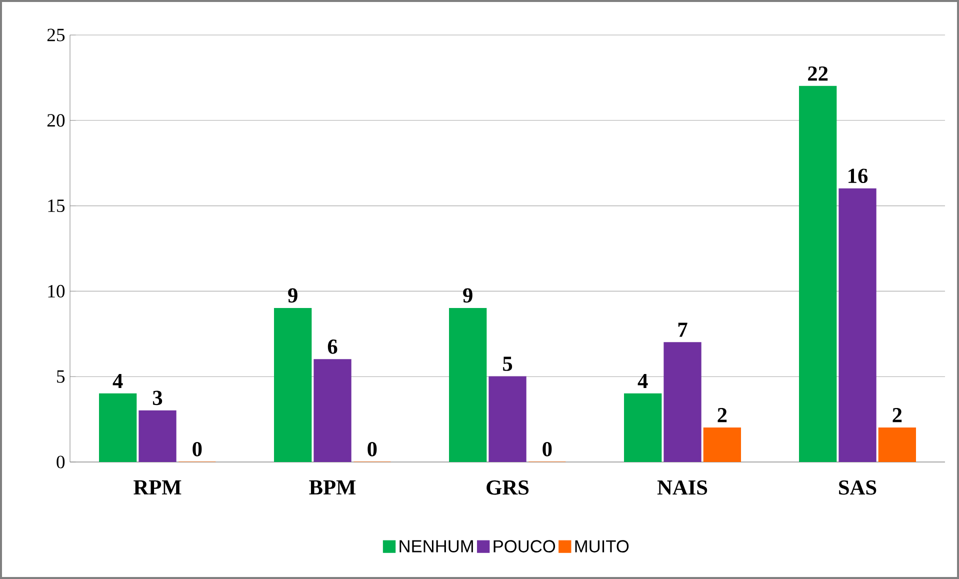 This screenshot has width=959, height=579. What do you see at coordinates (56, 291) in the screenshot?
I see `y-tick-label: 10` at bounding box center [56, 291].